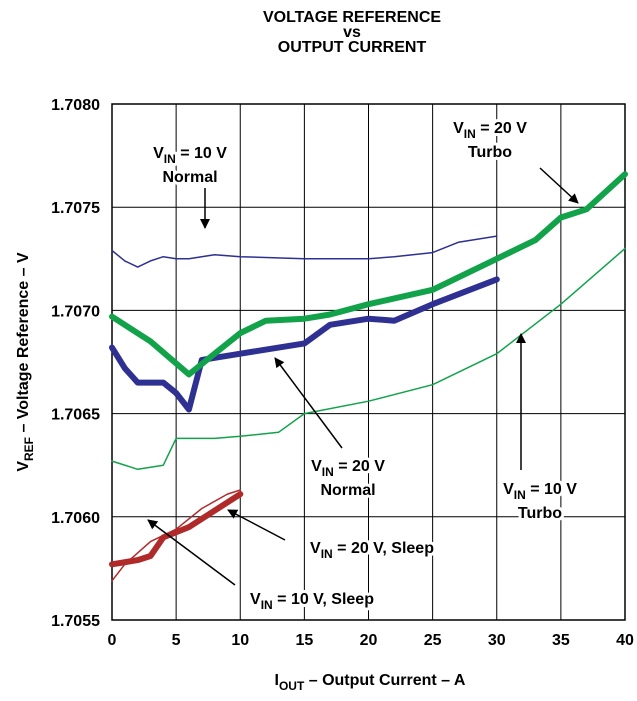  Describe the element at coordinates (352, 47) in the screenshot. I see `chart-title: OUTPUT CURRENT` at that location.